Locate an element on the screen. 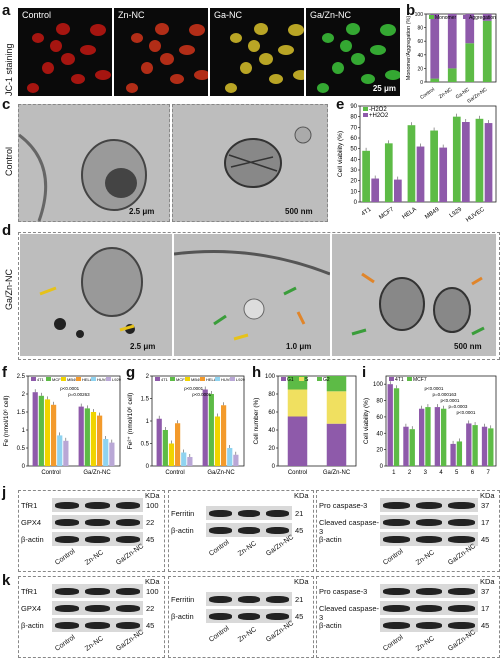 The image size is (500, 658). blot-panel-middle is located at coordinates (241, 531).